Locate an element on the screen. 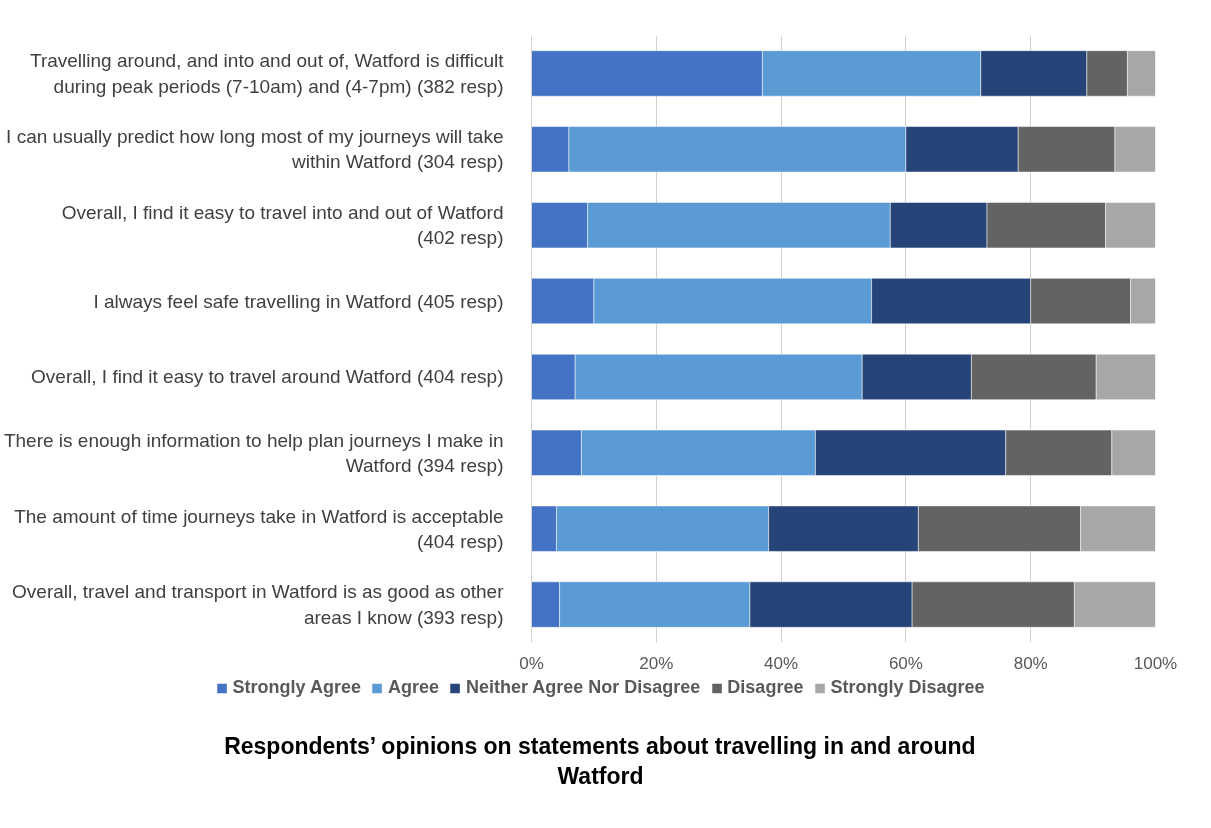 The height and width of the screenshot is (828, 1211). text: Respondents’ opinions on statements about travelling in and around Watford is located at coordinates (600, 761).